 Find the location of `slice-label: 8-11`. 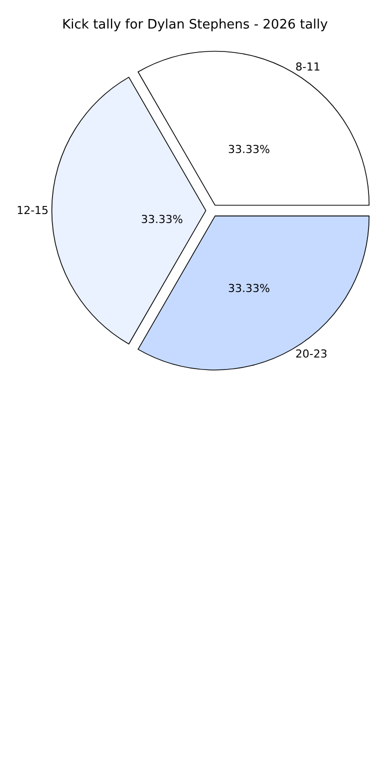

slice-label: 8-11 is located at coordinates (307, 67).